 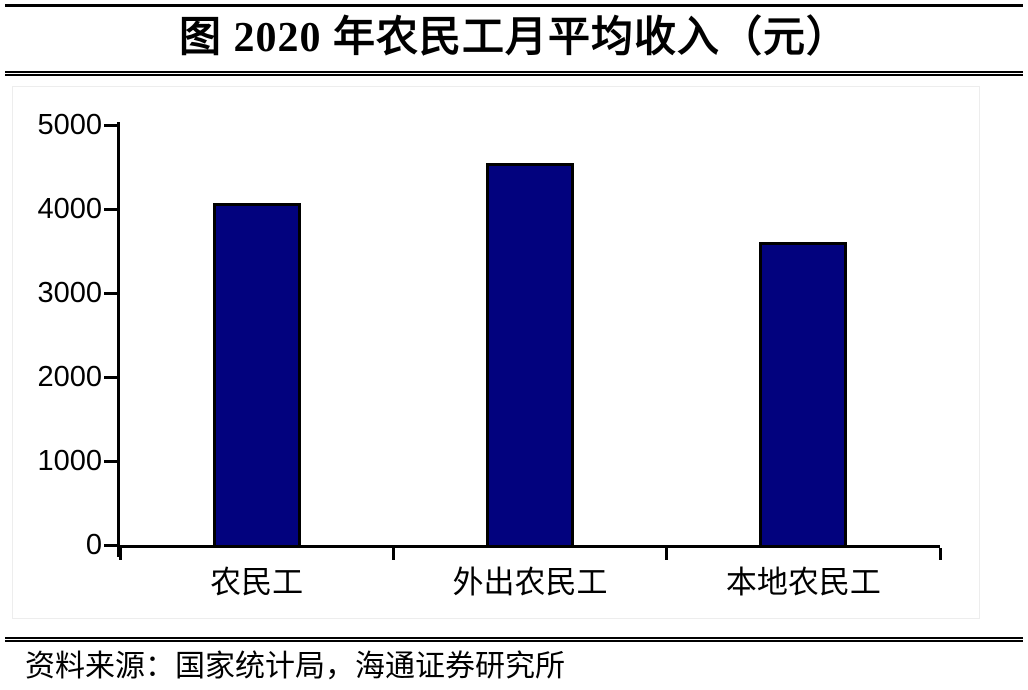 What do you see at coordinates (803, 582) in the screenshot?
I see `x-category-label: 本地农民工` at bounding box center [803, 582].